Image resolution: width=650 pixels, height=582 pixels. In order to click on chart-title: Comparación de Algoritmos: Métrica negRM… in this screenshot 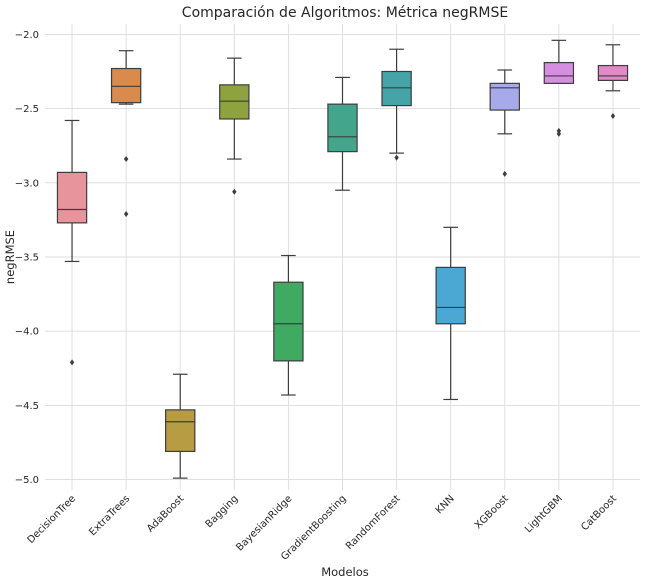, I will do `click(345, 13)`.